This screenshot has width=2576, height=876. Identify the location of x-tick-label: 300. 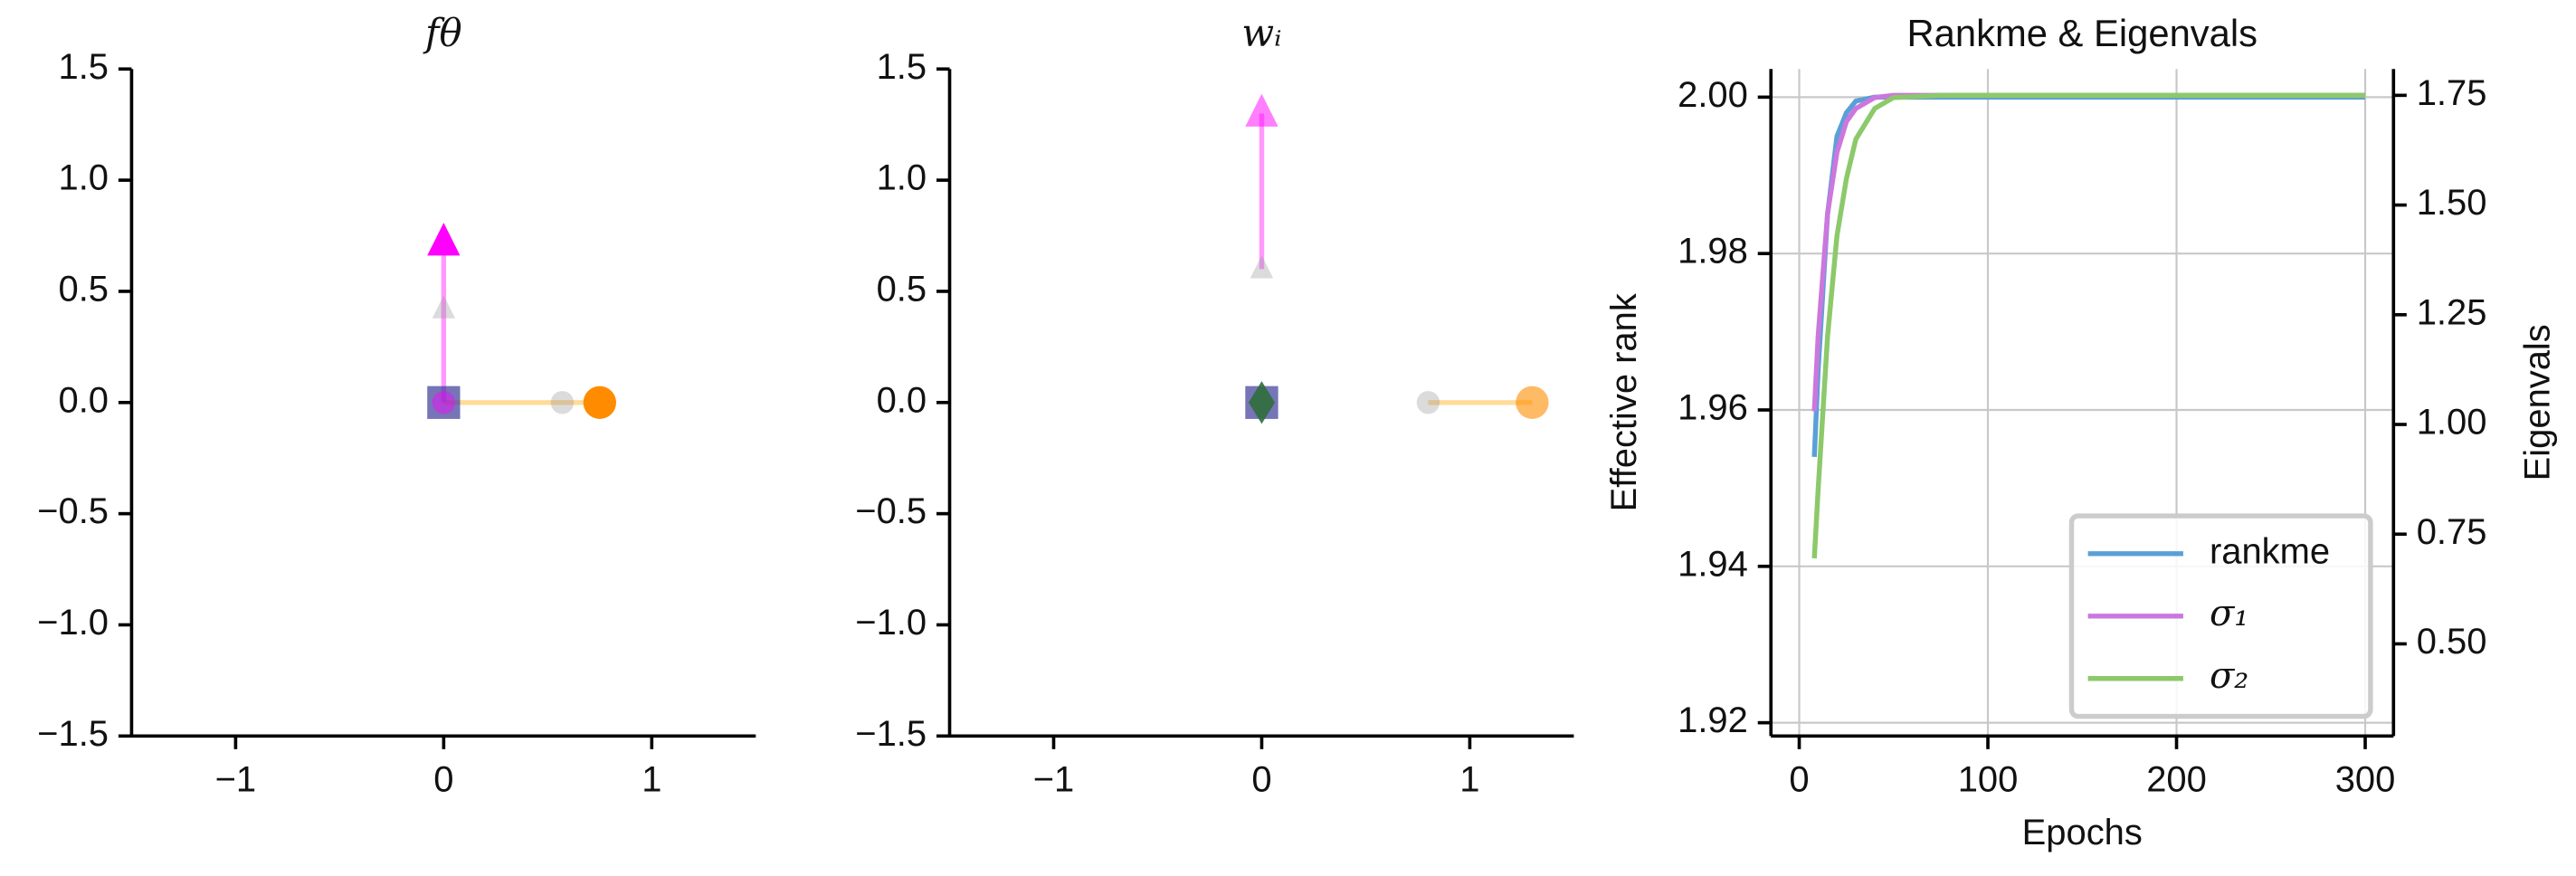
(2365, 780).